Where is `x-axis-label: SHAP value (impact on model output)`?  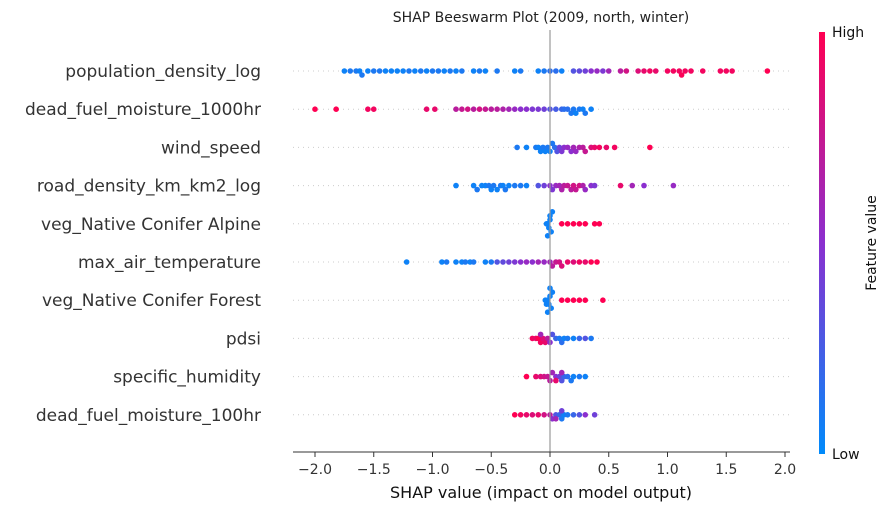 x-axis-label: SHAP value (impact on model output) is located at coordinates (541, 492).